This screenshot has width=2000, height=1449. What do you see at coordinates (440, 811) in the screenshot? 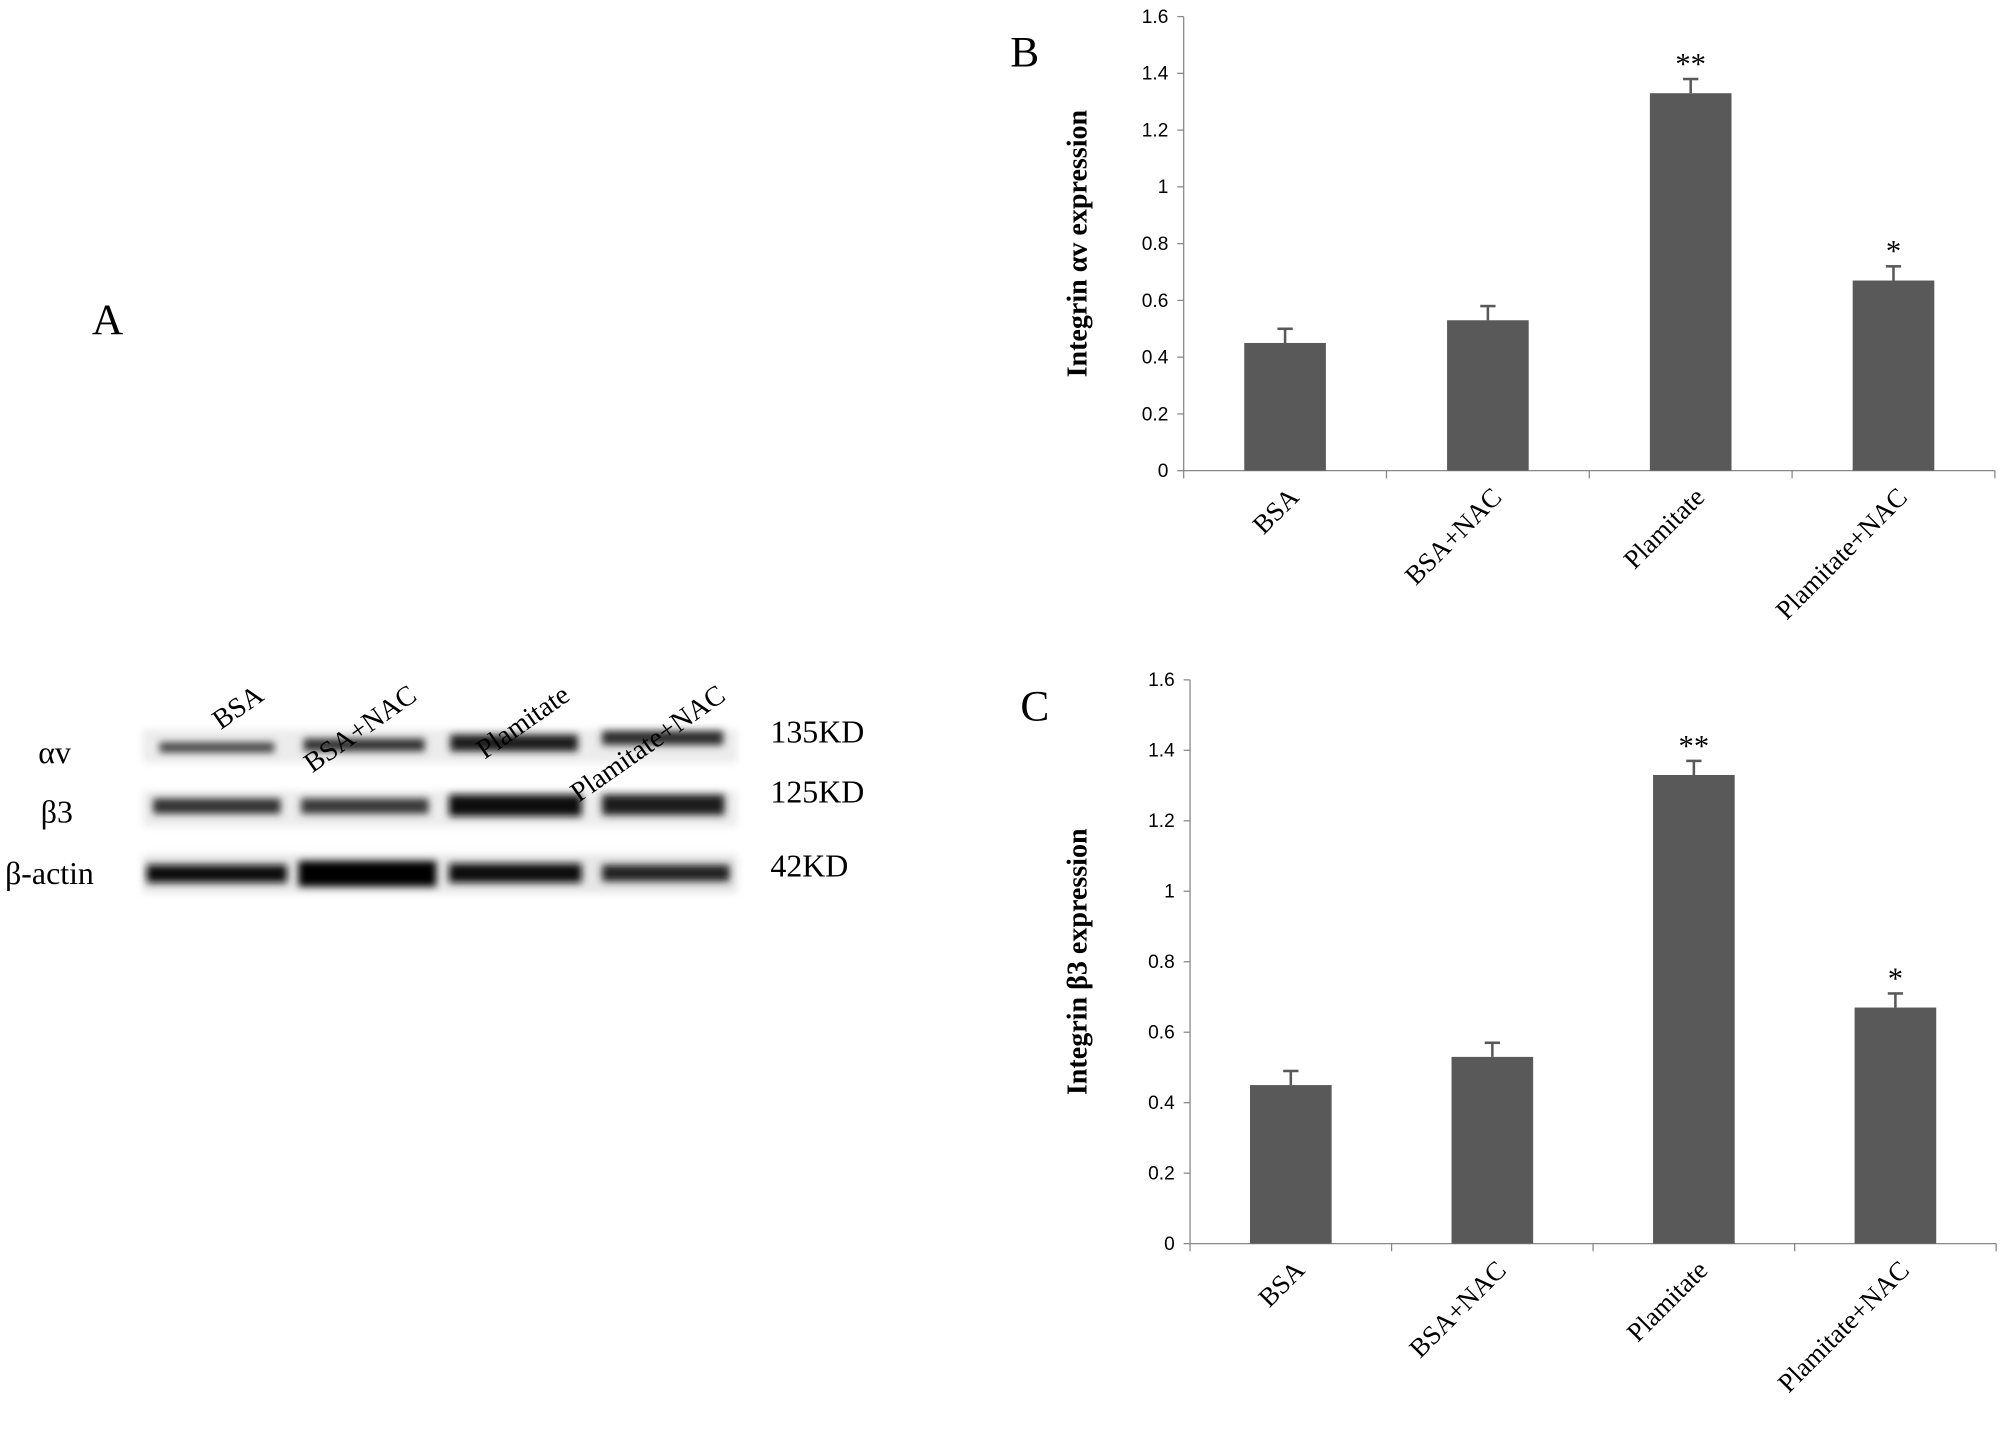
I see `blot-image` at bounding box center [440, 811].